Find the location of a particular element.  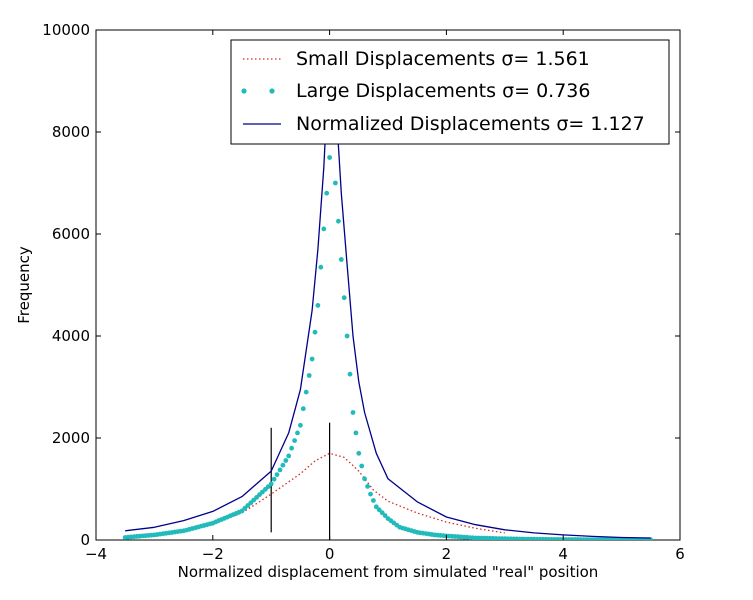

x-tick-label: 0 is located at coordinates (330, 554).